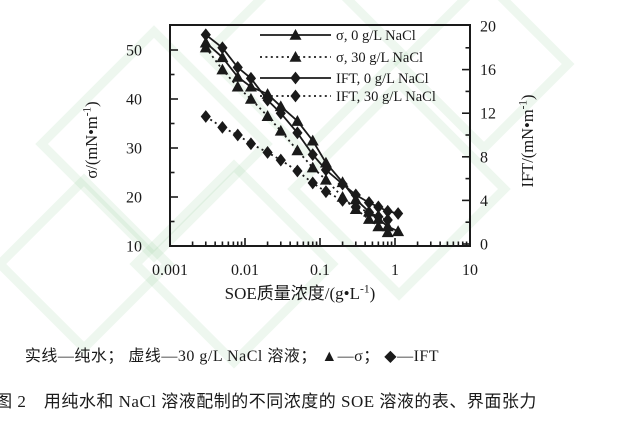  I want to click on legend-note: 实线—纯水； 虚线—30 g/L NaCl 溶液； ▲—σ； ◆—IFT, so click(232, 356).